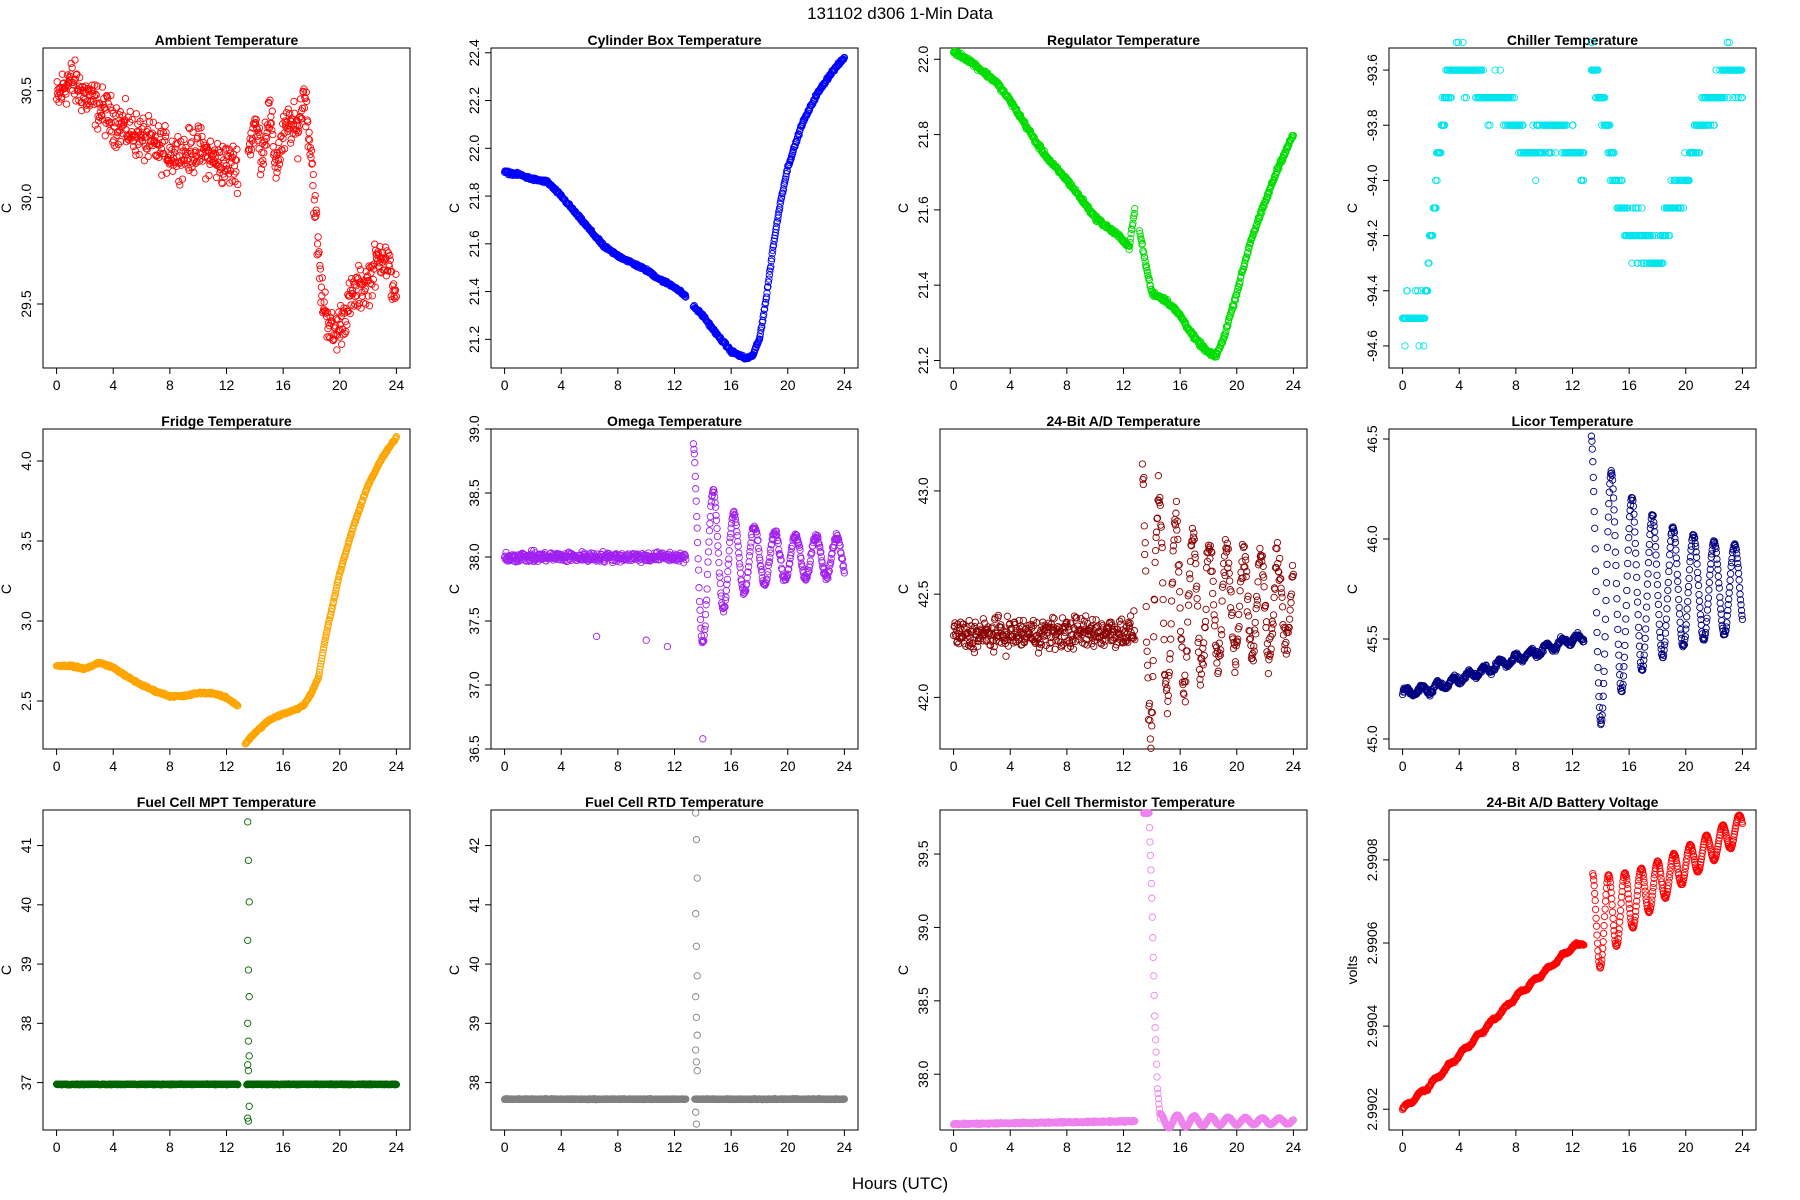  What do you see at coordinates (226, 590) in the screenshot?
I see `data-points` at bounding box center [226, 590].